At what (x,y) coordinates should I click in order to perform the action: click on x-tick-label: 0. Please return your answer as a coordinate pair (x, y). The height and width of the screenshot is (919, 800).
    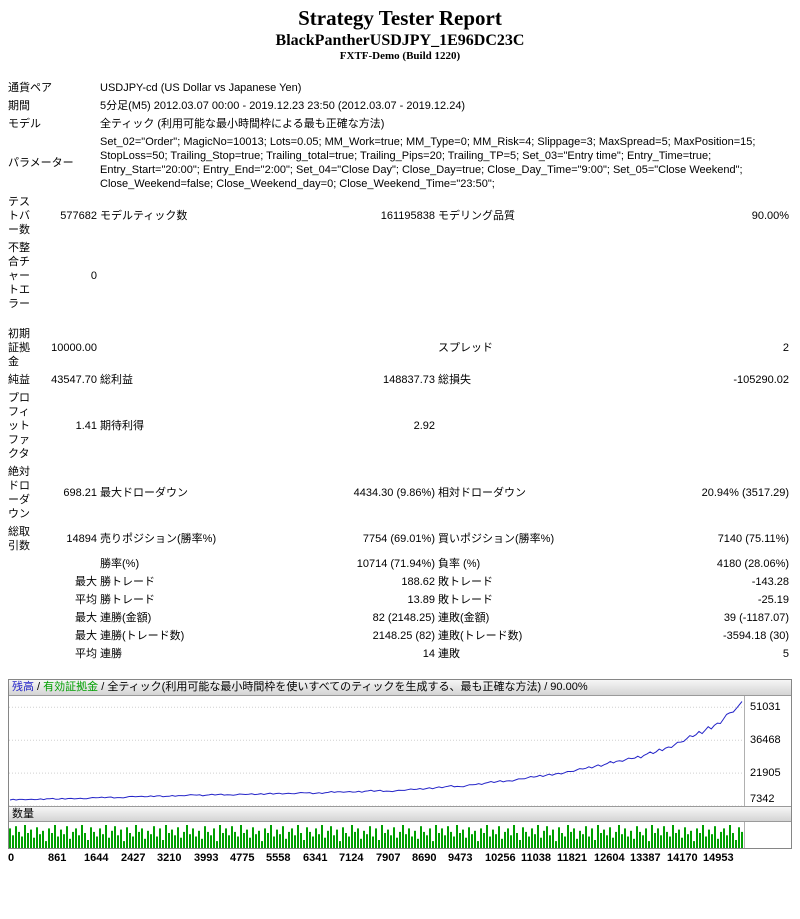
    Looking at the image, I should click on (11, 858).